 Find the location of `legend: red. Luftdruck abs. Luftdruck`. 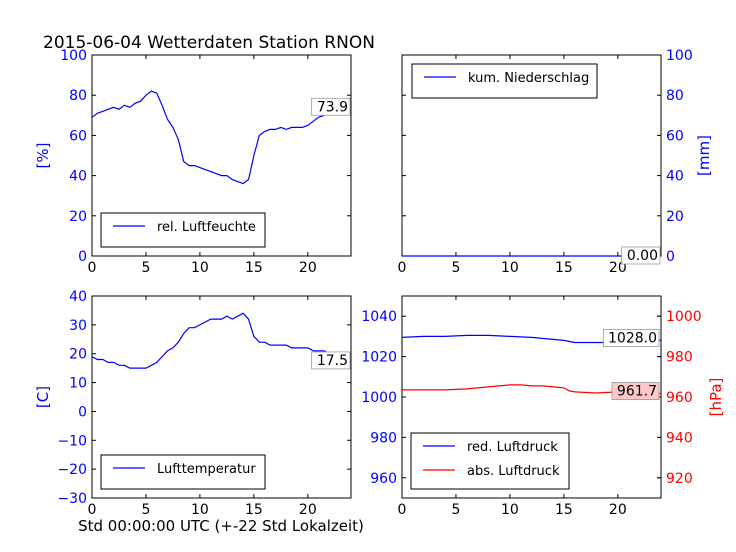

legend: red. Luftdruck abs. Luftdruck is located at coordinates (490, 461).